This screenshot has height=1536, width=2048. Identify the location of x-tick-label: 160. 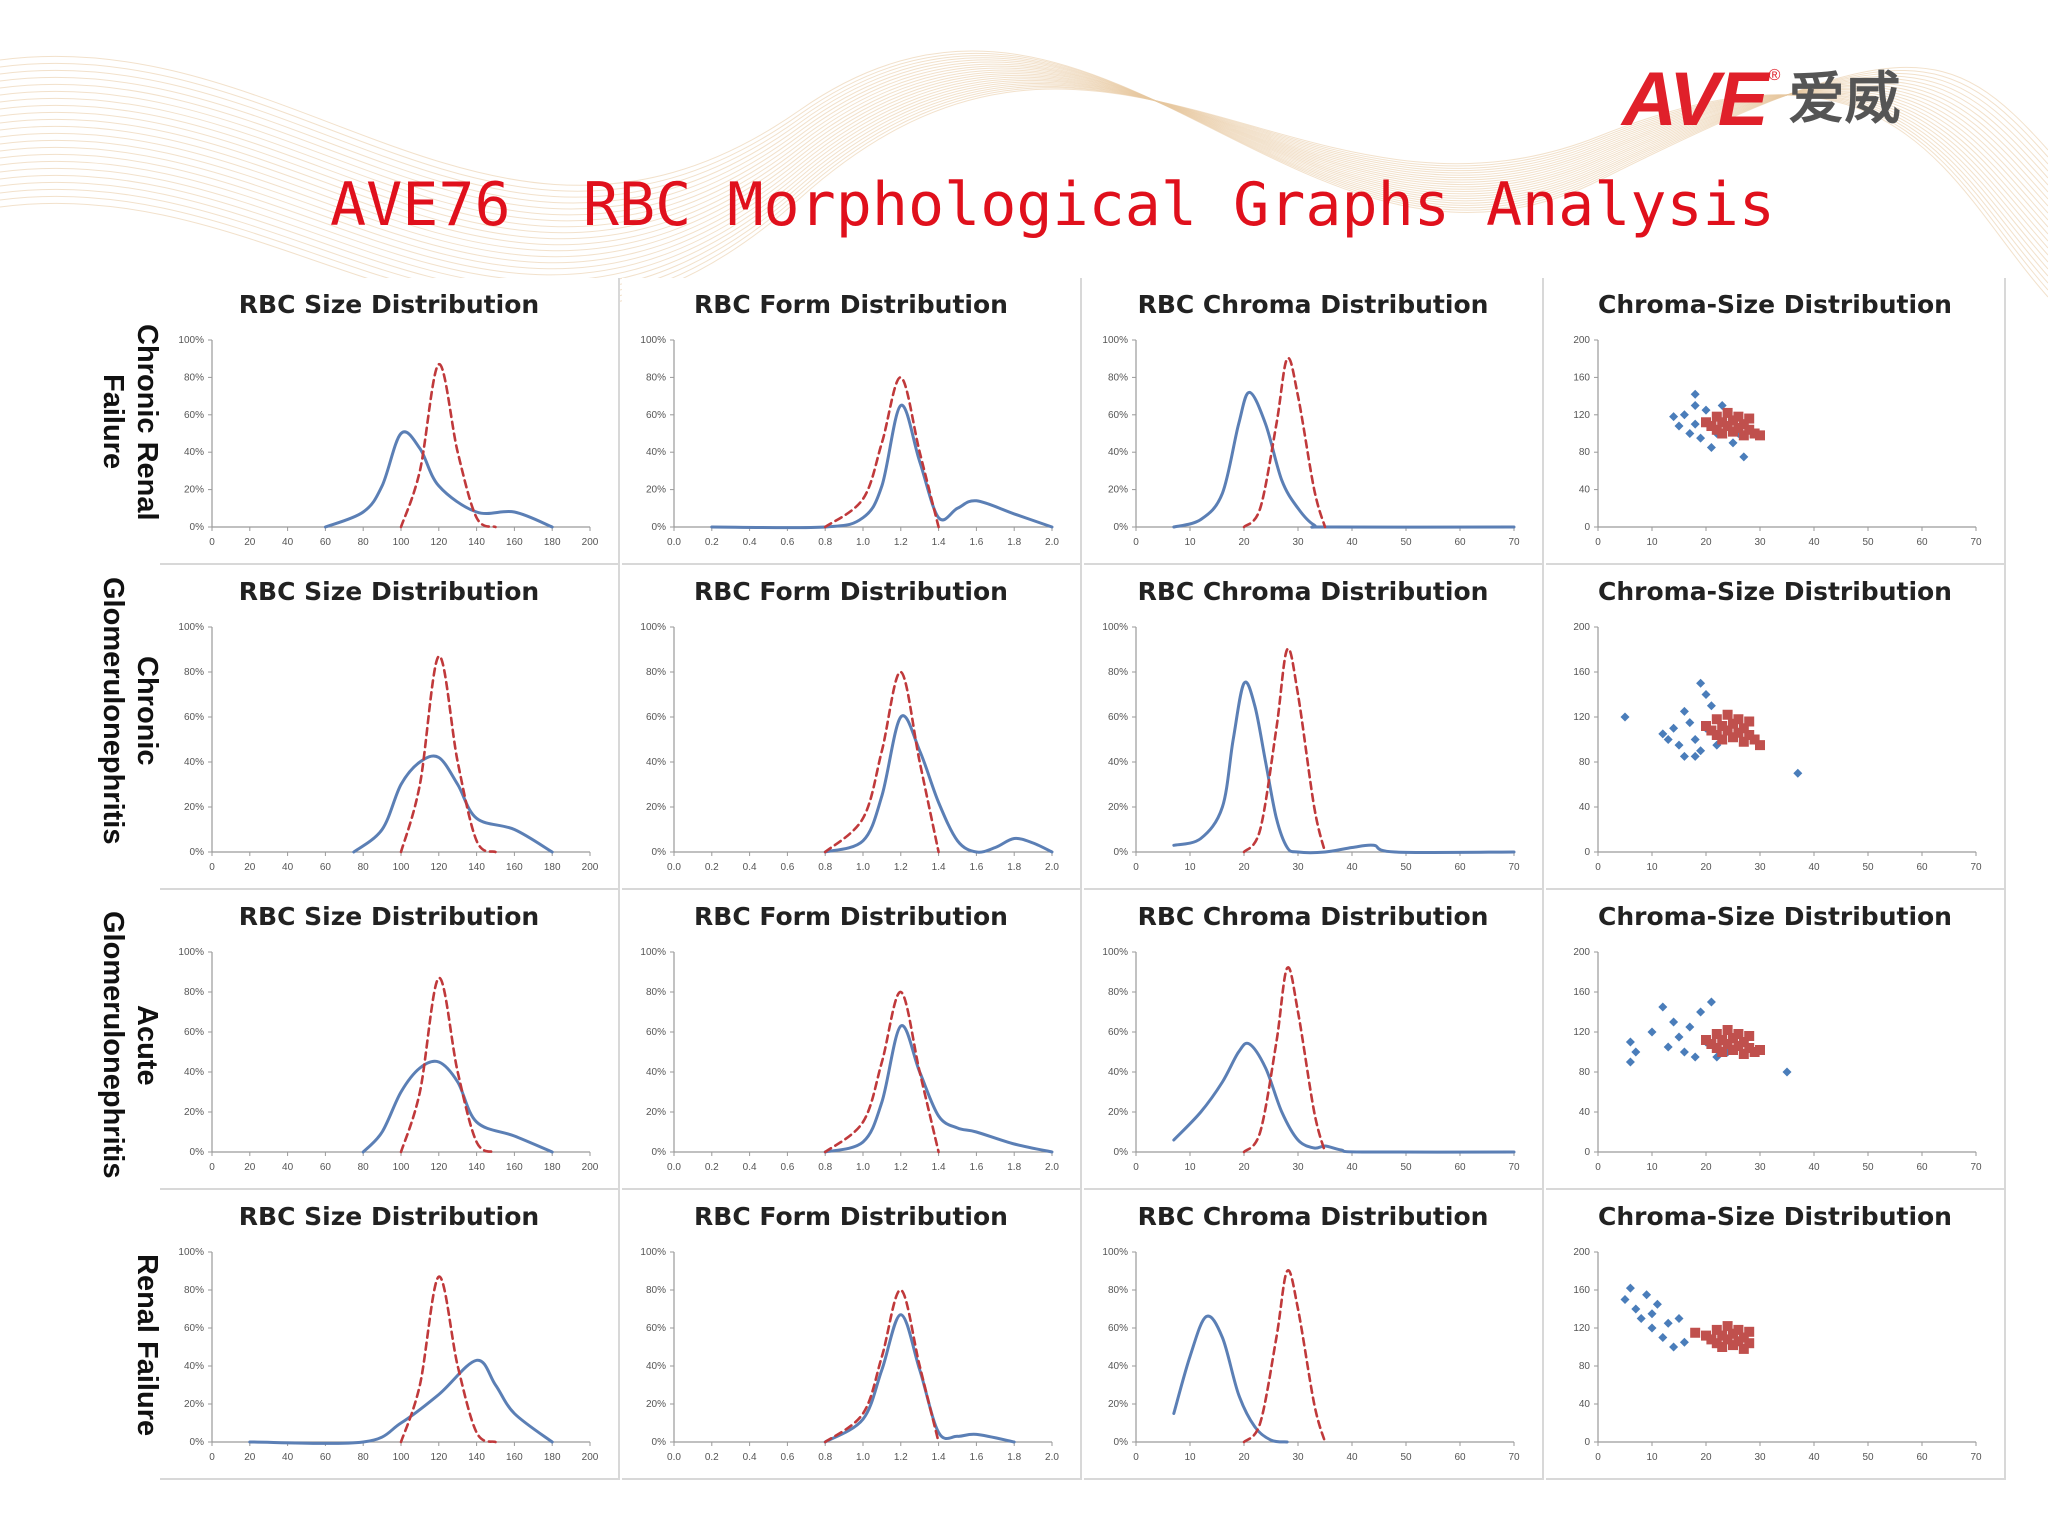
(514, 1167).